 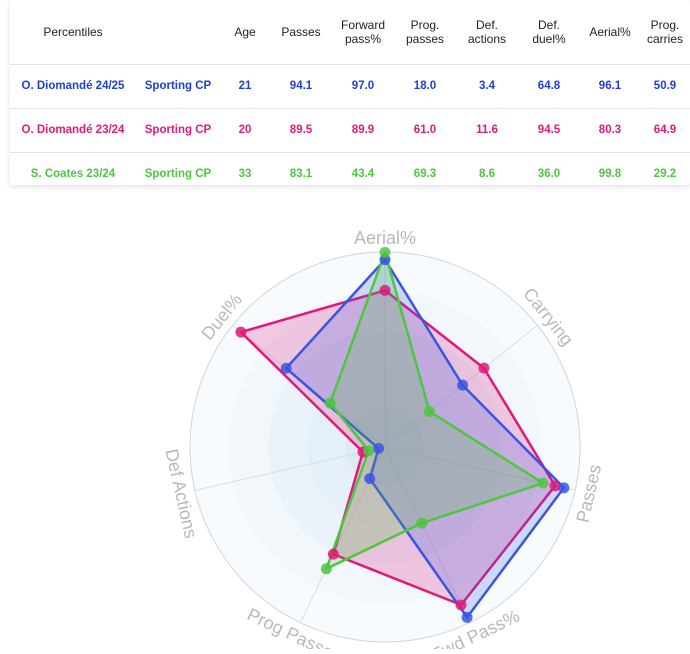 What do you see at coordinates (178, 32) in the screenshot?
I see `header-team` at bounding box center [178, 32].